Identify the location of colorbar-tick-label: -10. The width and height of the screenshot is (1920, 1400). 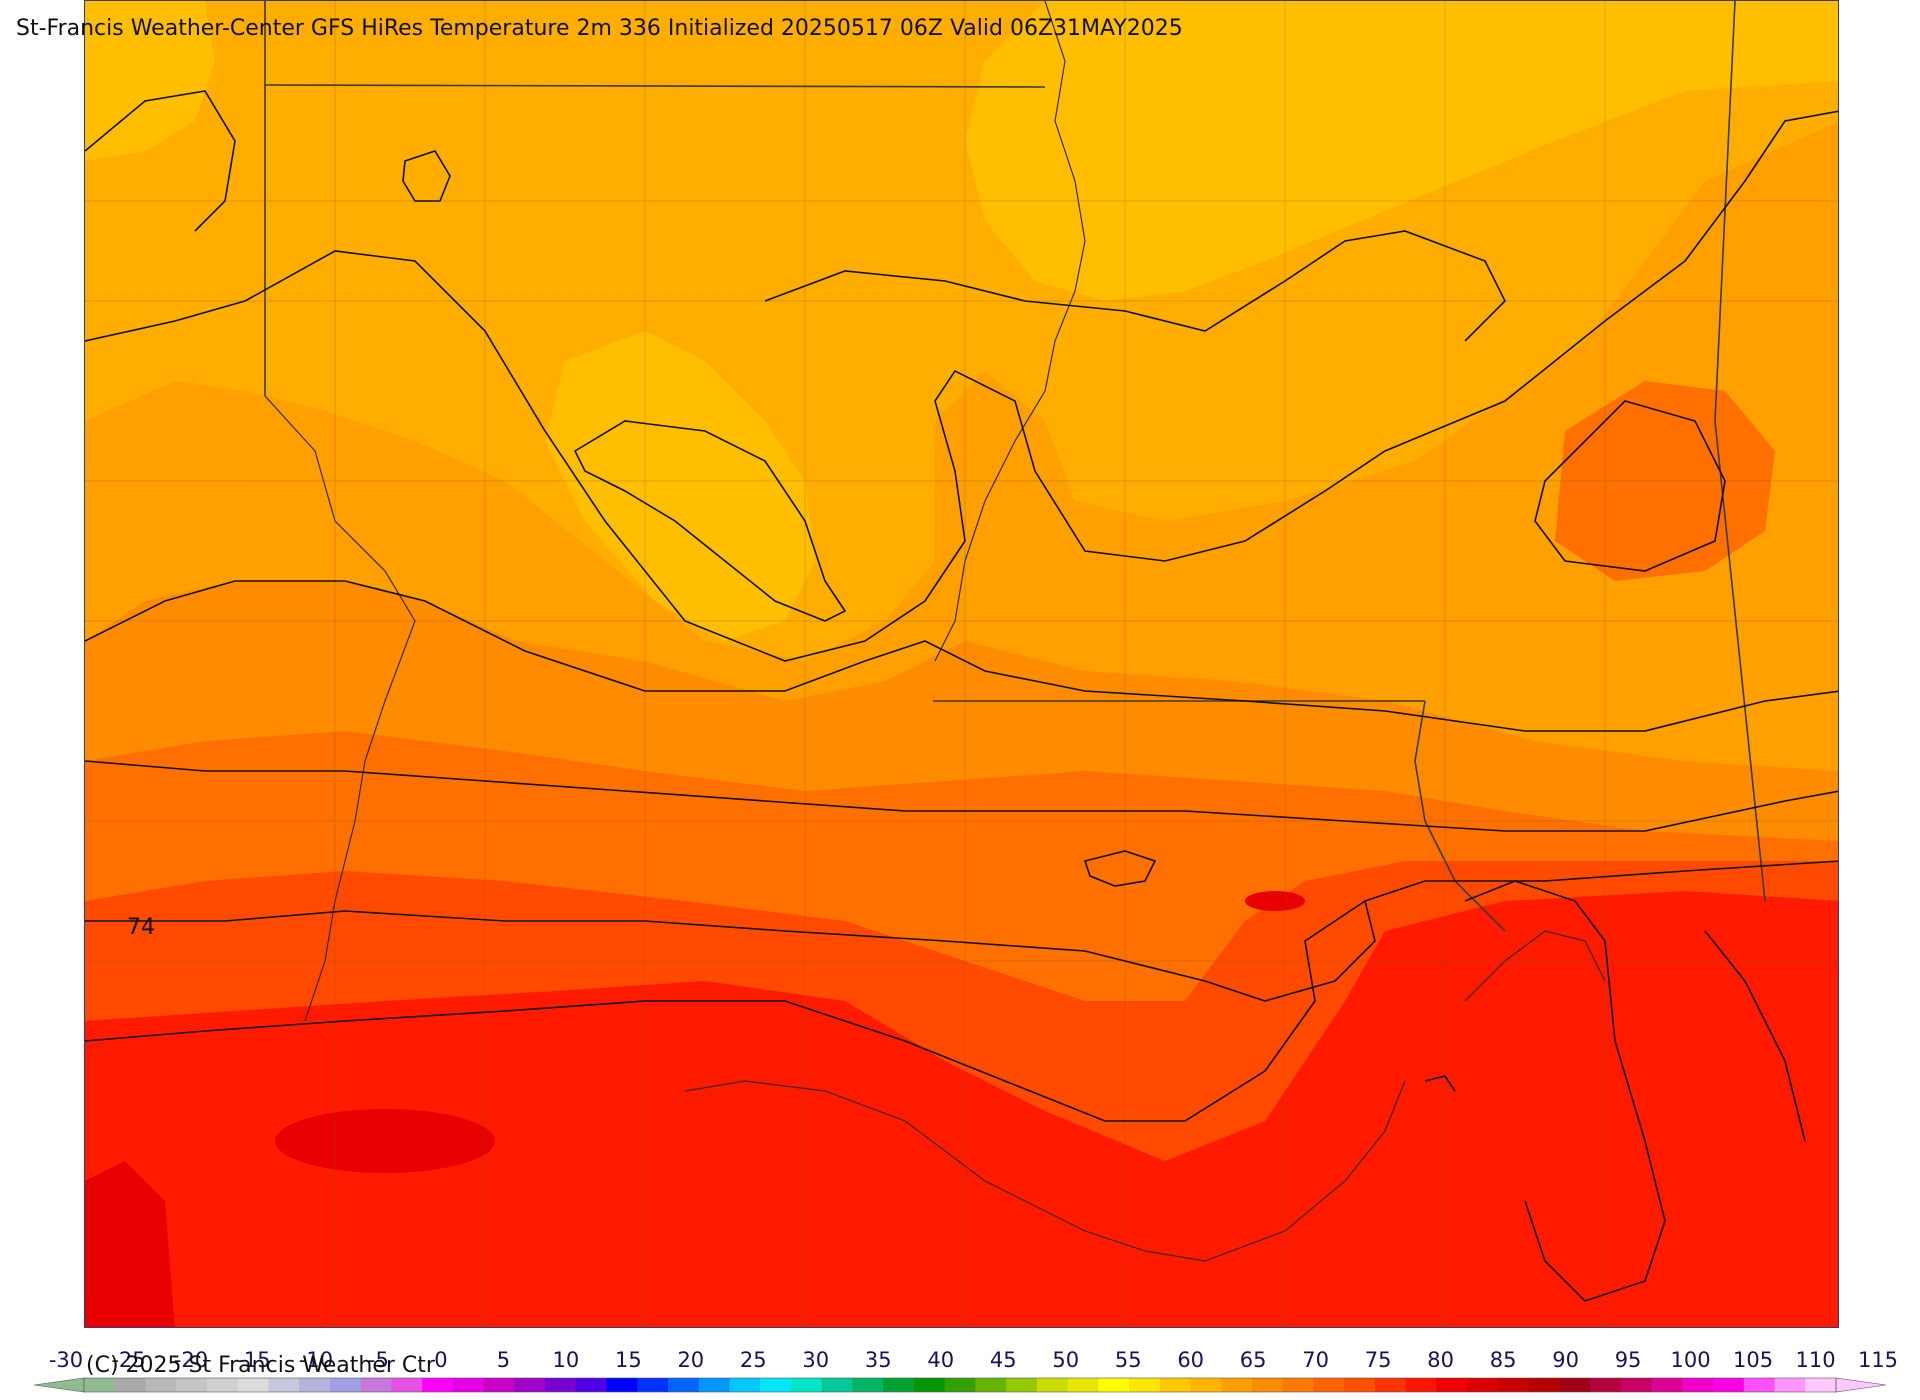
(316, 1360).